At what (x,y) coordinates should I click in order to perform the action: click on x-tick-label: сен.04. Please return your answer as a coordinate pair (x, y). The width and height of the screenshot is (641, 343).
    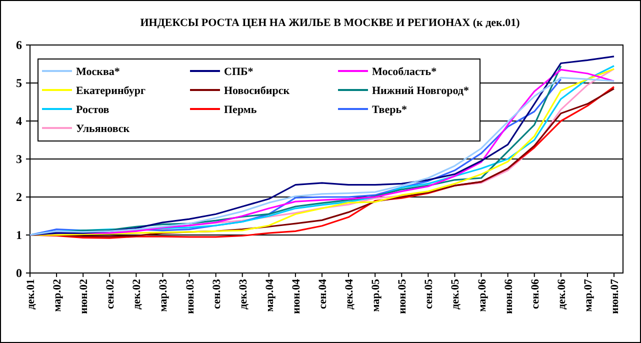
    Looking at the image, I should click on (323, 293).